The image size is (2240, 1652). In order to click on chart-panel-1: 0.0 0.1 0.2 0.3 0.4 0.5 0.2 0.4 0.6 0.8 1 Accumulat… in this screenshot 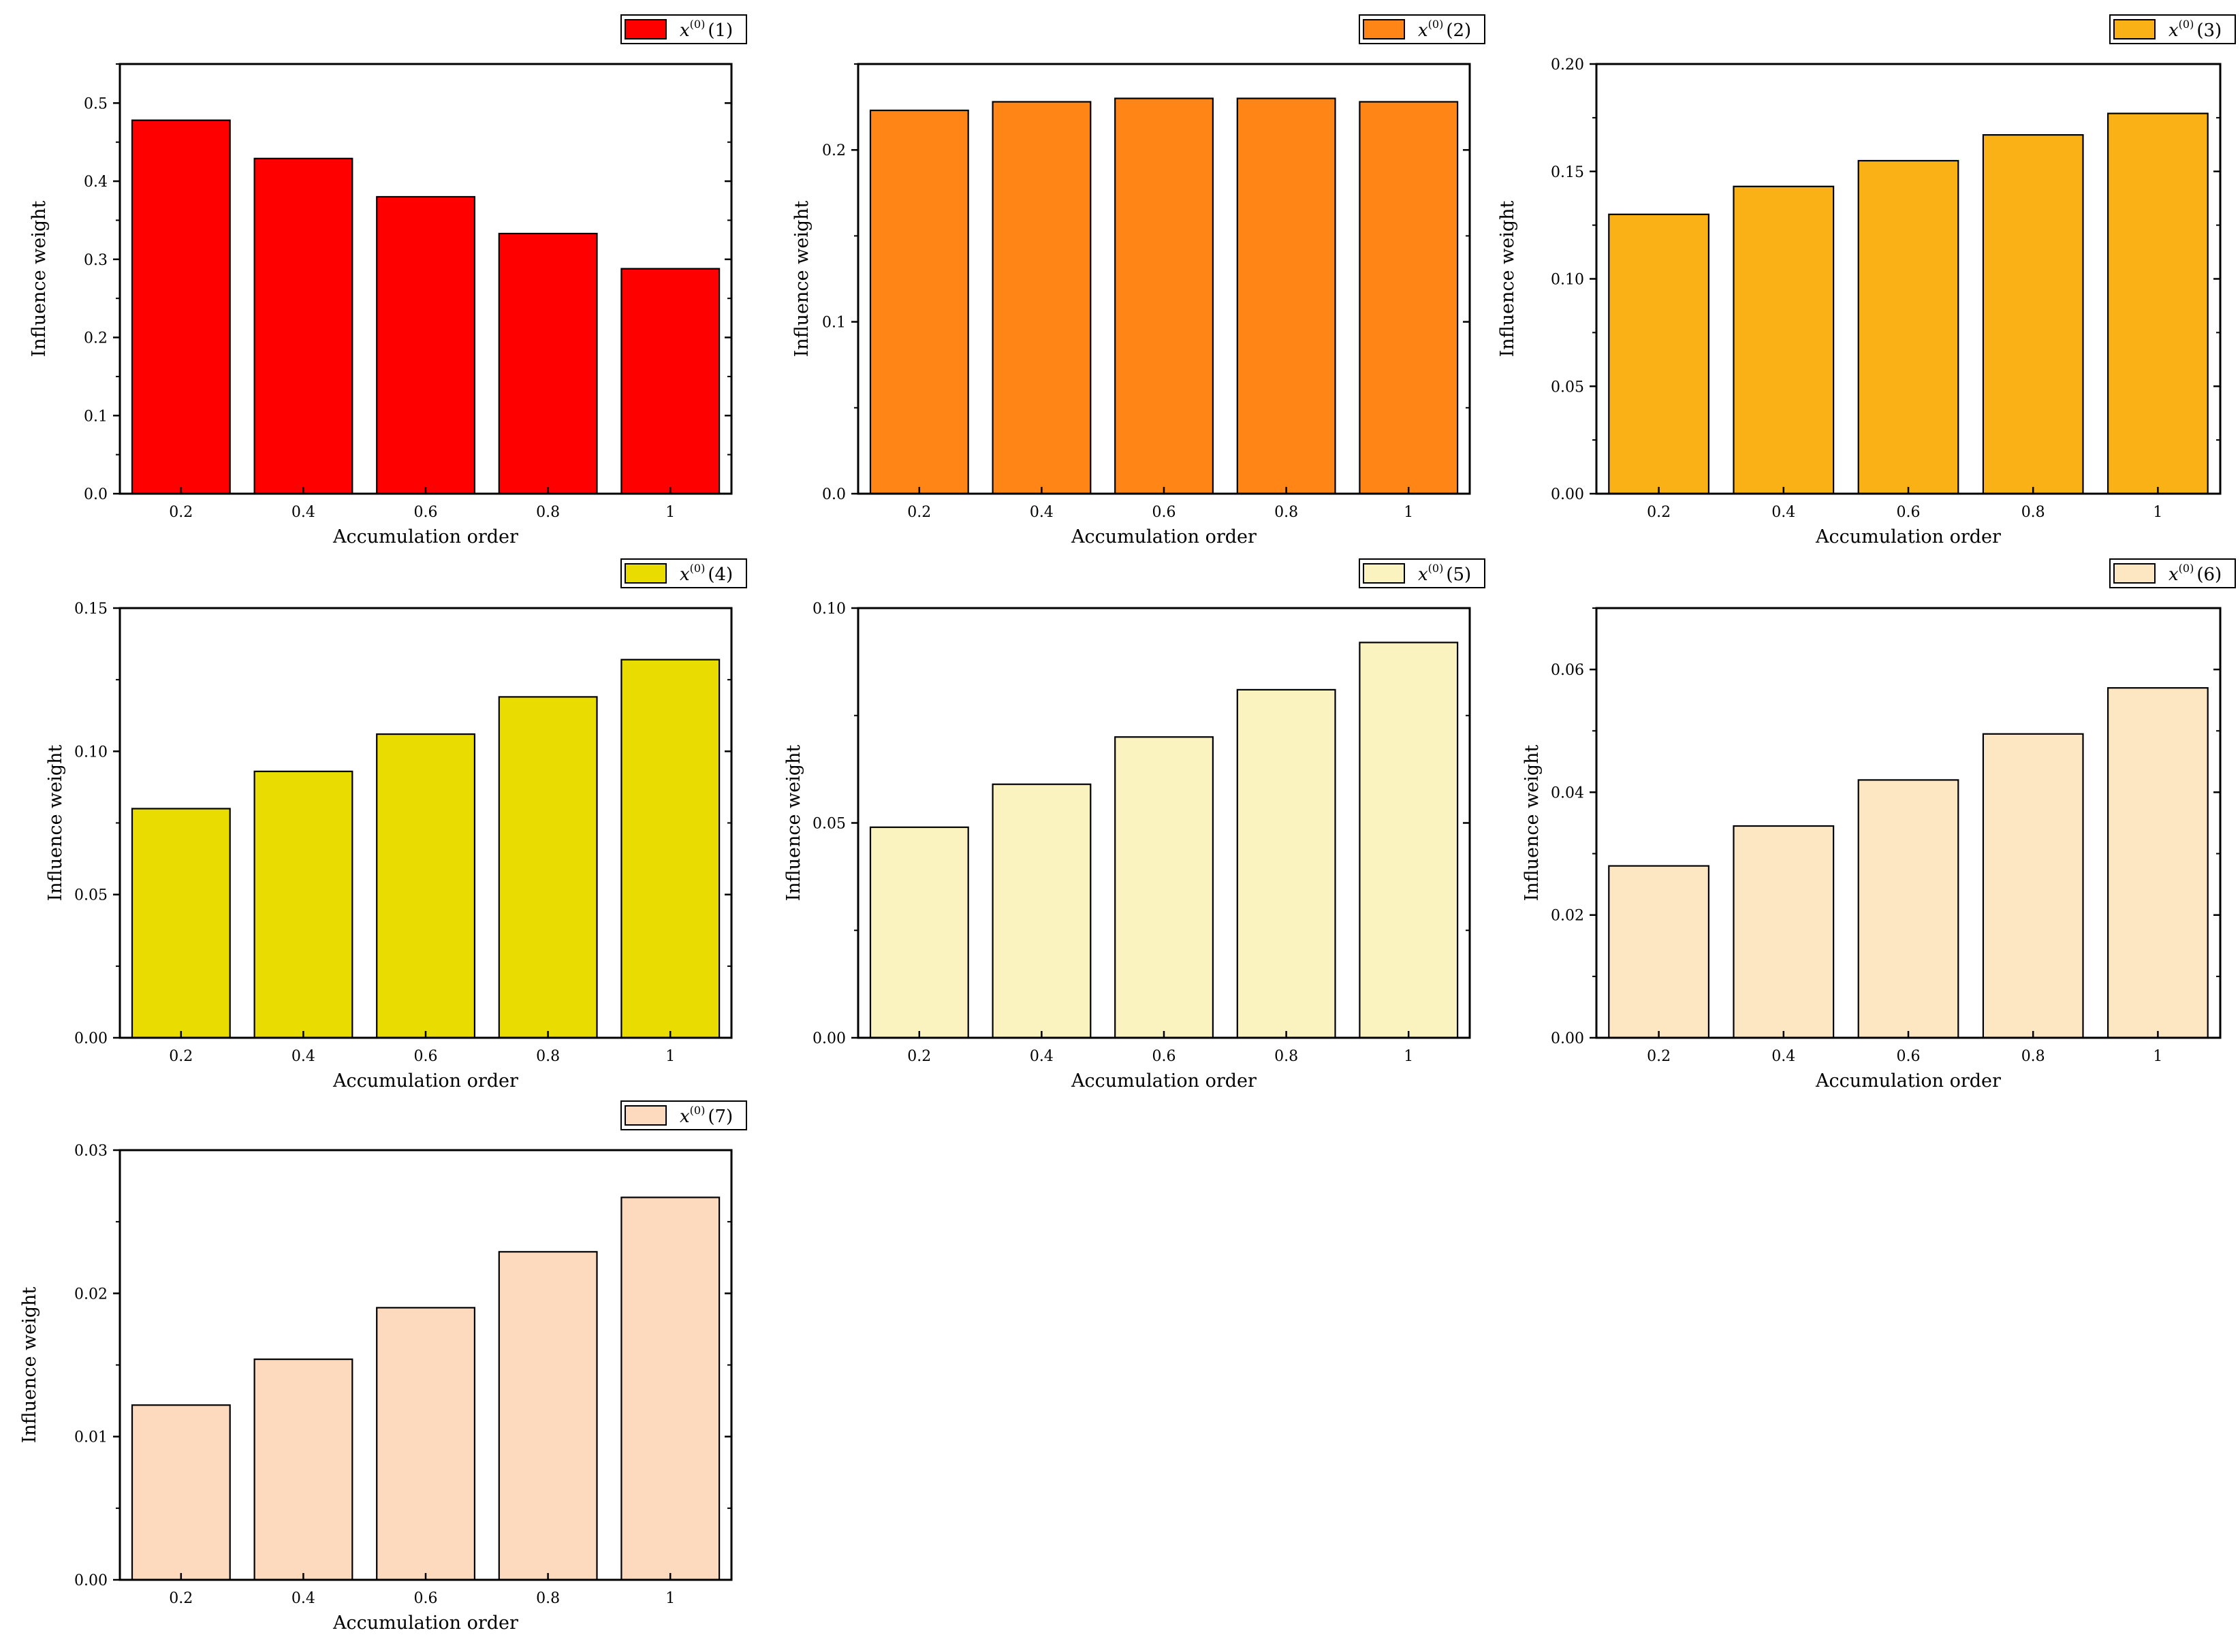, I will do `click(388, 280)`.